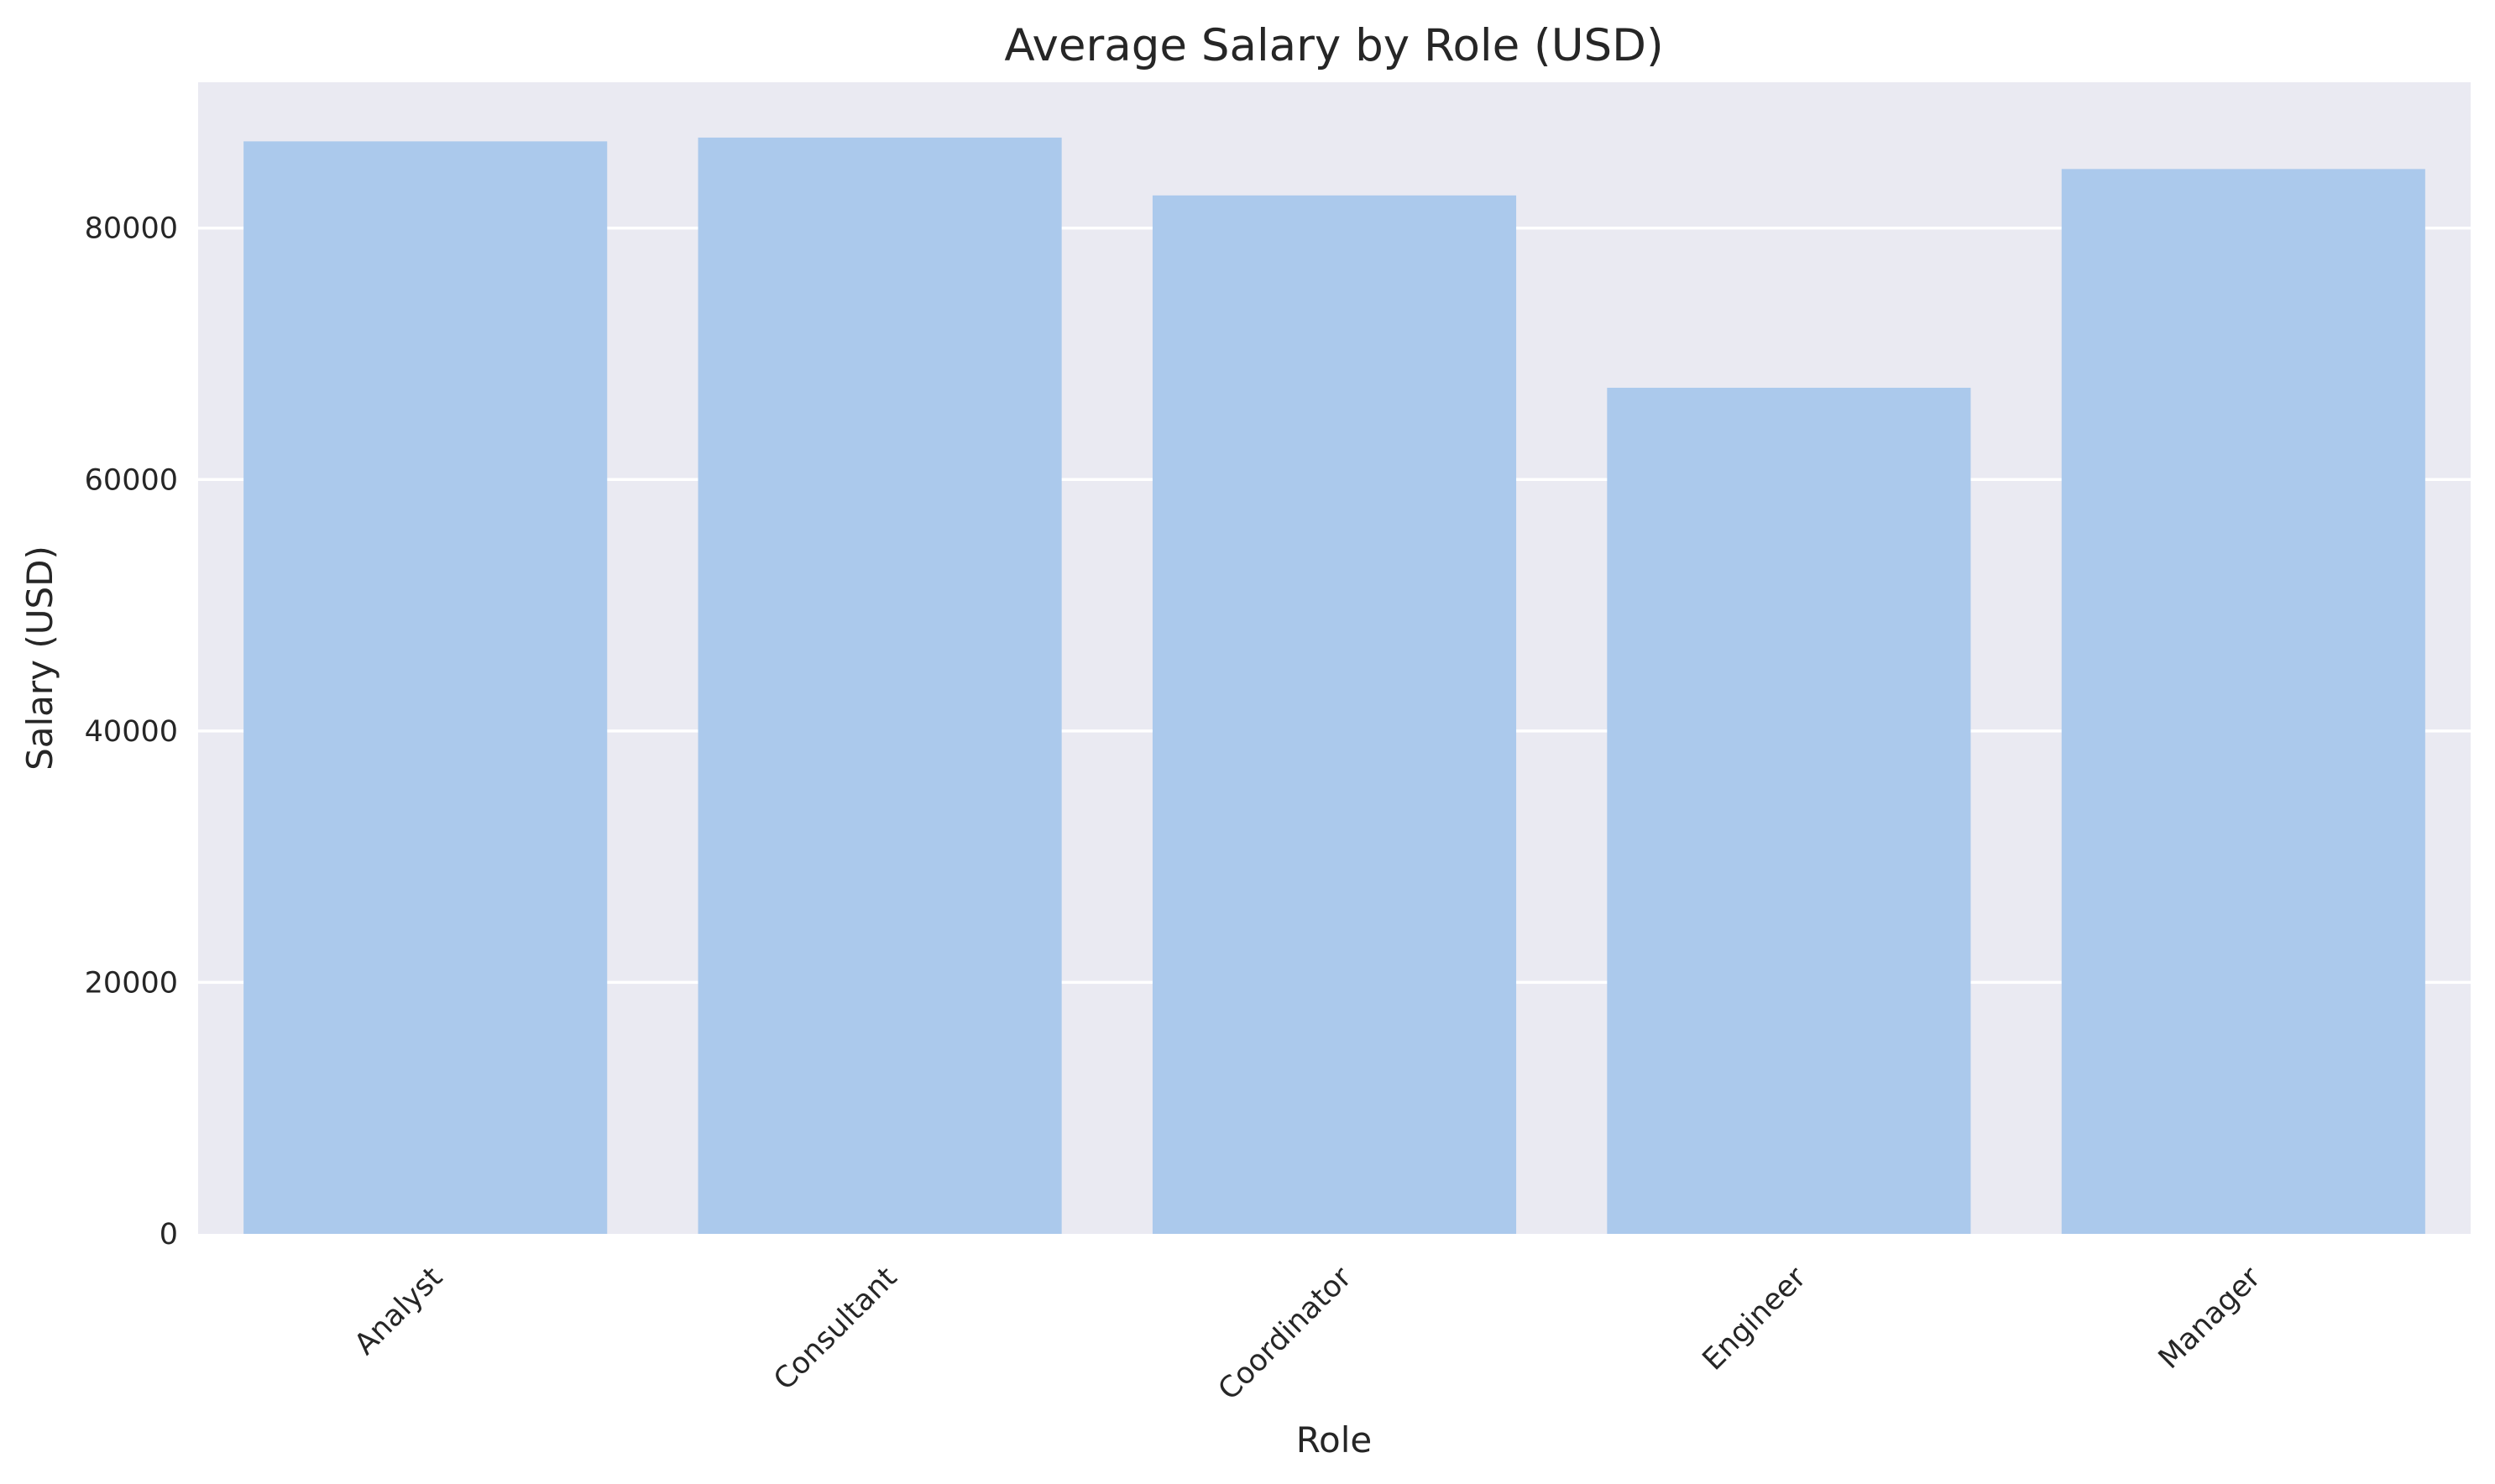  Describe the element at coordinates (39, 658) in the screenshot. I see `y-axis-label: Salary (USD)` at that location.